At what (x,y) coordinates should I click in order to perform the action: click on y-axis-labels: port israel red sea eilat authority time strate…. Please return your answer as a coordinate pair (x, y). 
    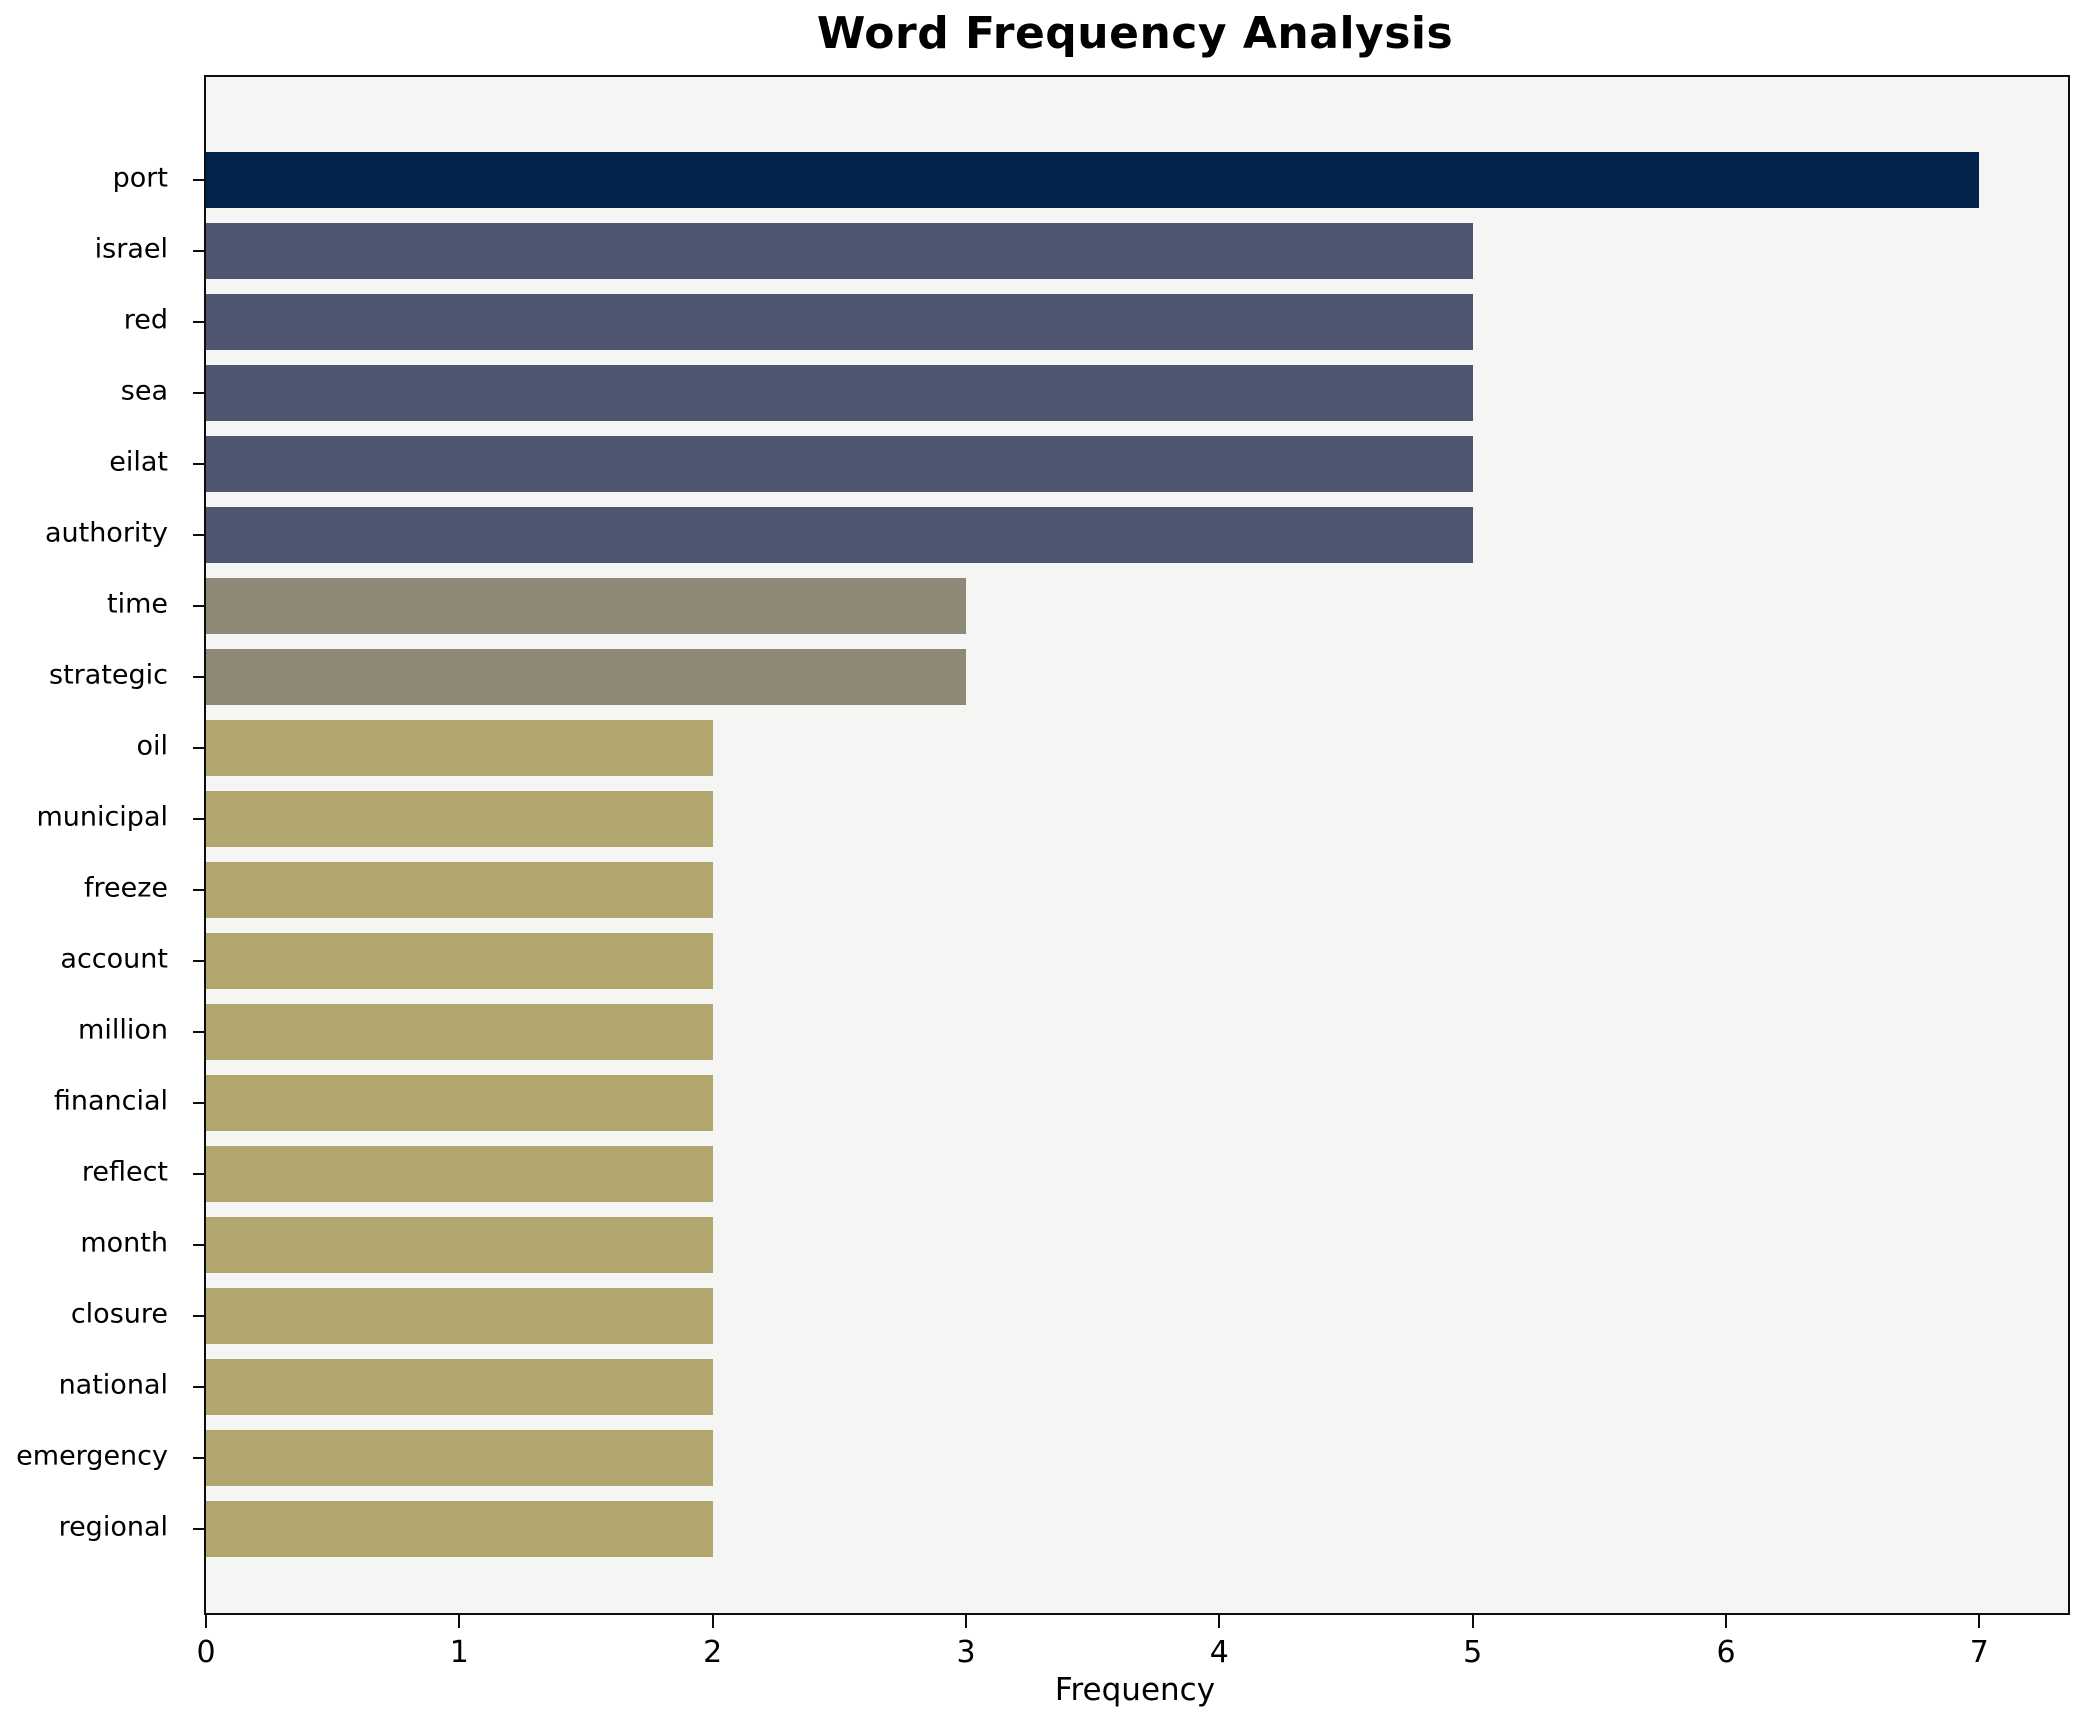
    Looking at the image, I should click on (93, 843).